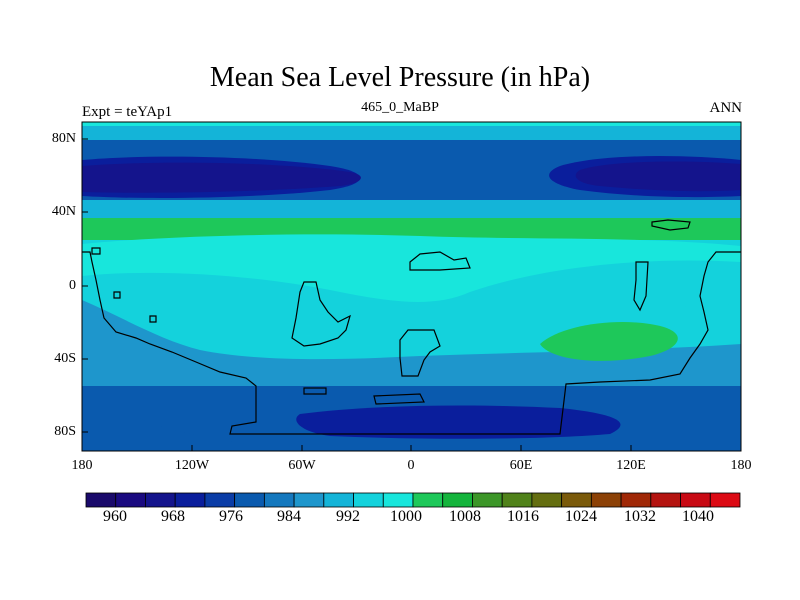  Describe the element at coordinates (609, 341) in the screenshot. I see `subtropical-high-cell` at that location.